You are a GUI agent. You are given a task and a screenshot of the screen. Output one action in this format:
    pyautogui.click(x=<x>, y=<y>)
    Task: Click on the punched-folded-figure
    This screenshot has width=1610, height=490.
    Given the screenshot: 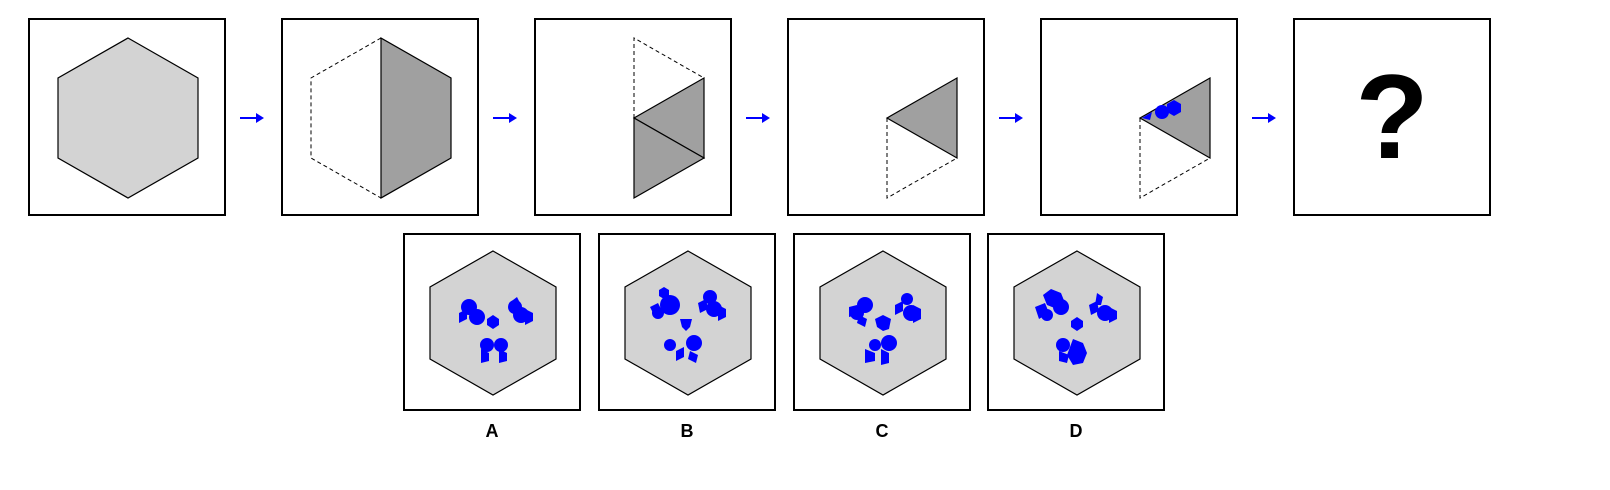 What is the action you would take?
    pyautogui.click(x=1174, y=137)
    